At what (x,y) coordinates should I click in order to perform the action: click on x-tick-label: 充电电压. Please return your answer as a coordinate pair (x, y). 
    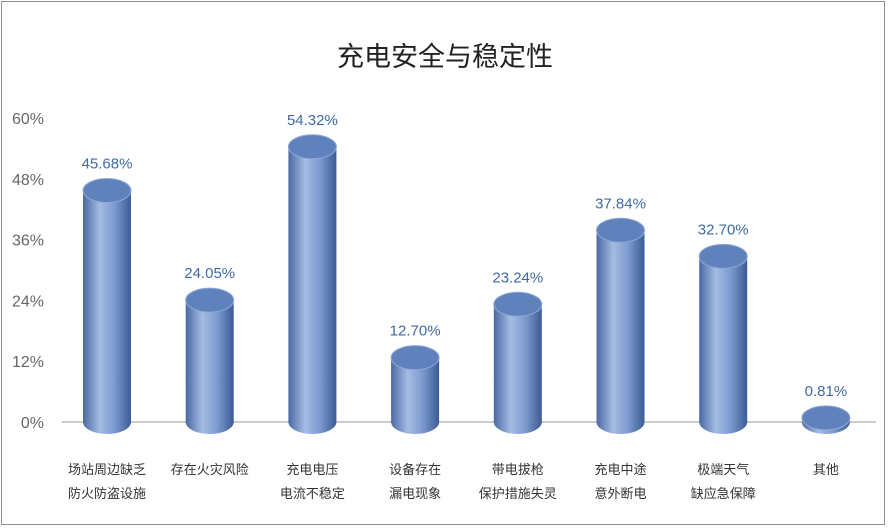
    Looking at the image, I should click on (312, 470).